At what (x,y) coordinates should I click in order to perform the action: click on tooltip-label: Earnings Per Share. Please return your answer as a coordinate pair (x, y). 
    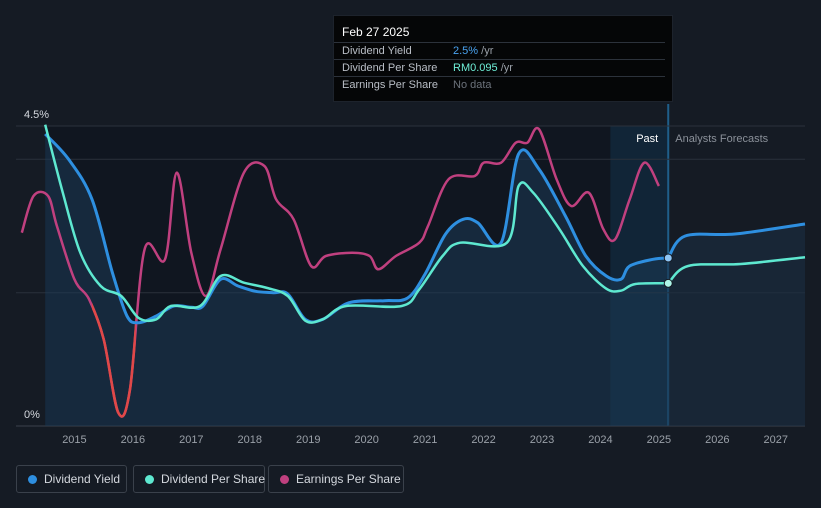
    Looking at the image, I should click on (390, 85).